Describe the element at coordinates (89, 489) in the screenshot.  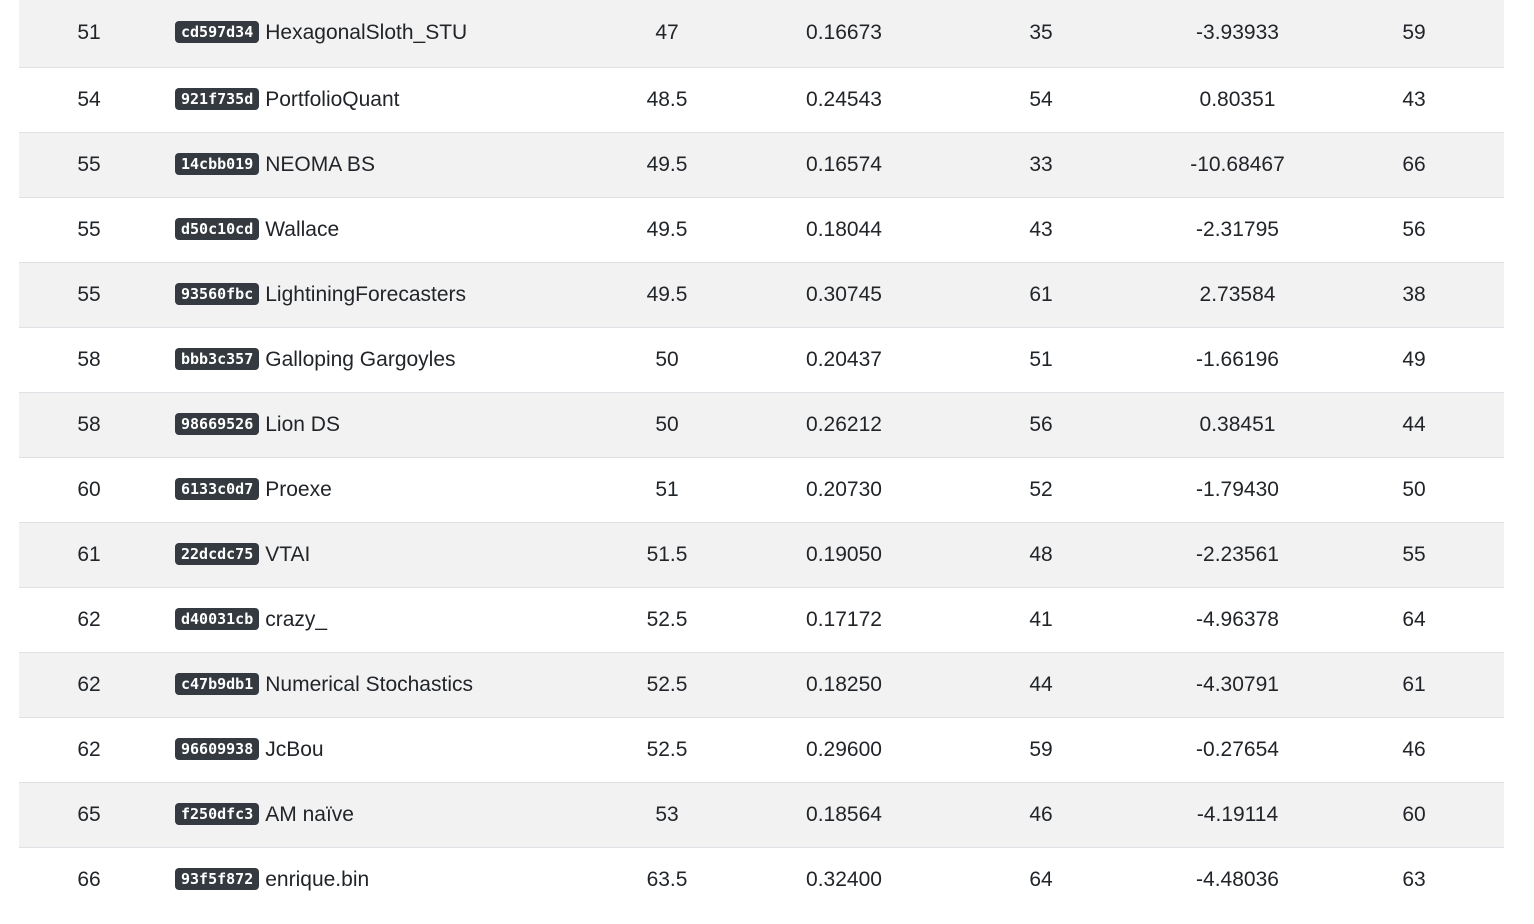
I see `rank-cell: 60` at that location.